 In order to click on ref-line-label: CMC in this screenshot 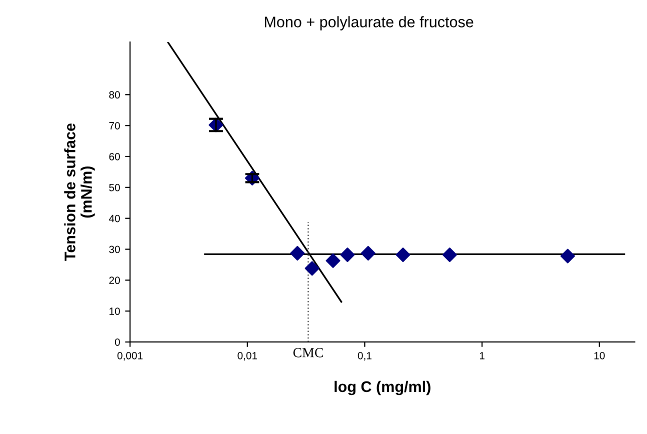, I will do `click(308, 353)`.